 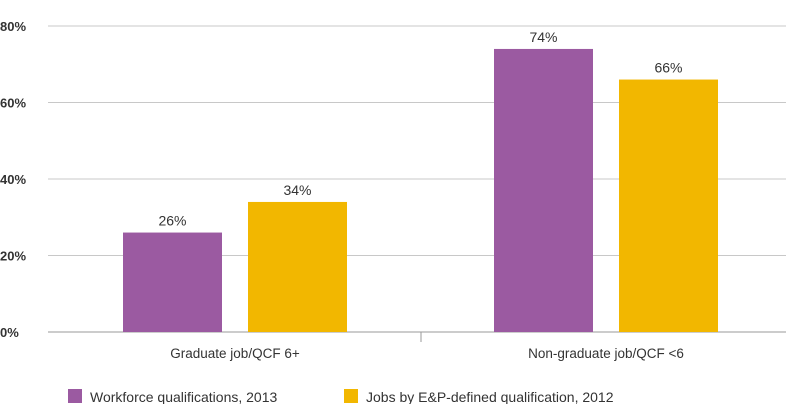 I want to click on y-tick-label-3: 60%, so click(x=13, y=103).